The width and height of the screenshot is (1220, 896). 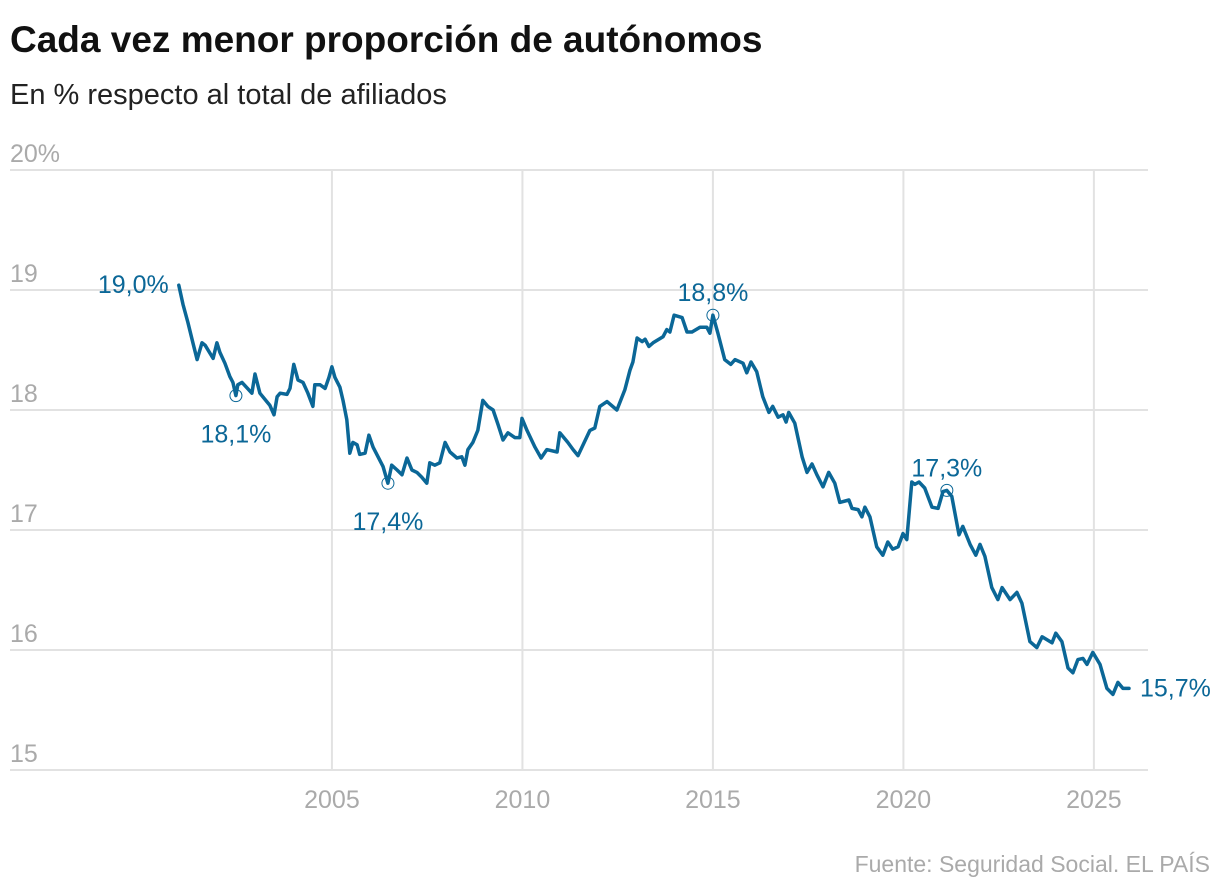 I want to click on x-tick-label: 2015, so click(x=713, y=800).